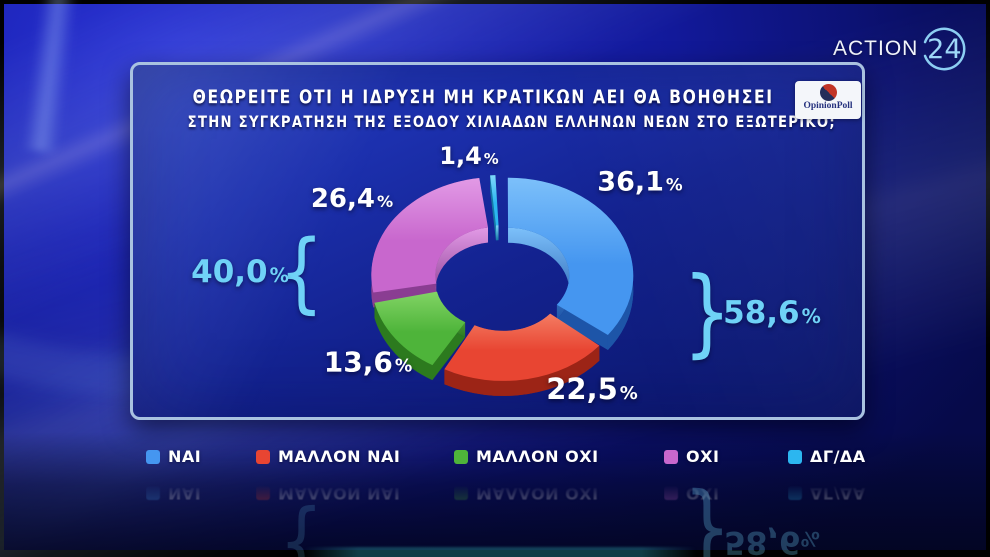  What do you see at coordinates (301, 272) in the screenshot?
I see `left-curly-bracket: {` at bounding box center [301, 272].